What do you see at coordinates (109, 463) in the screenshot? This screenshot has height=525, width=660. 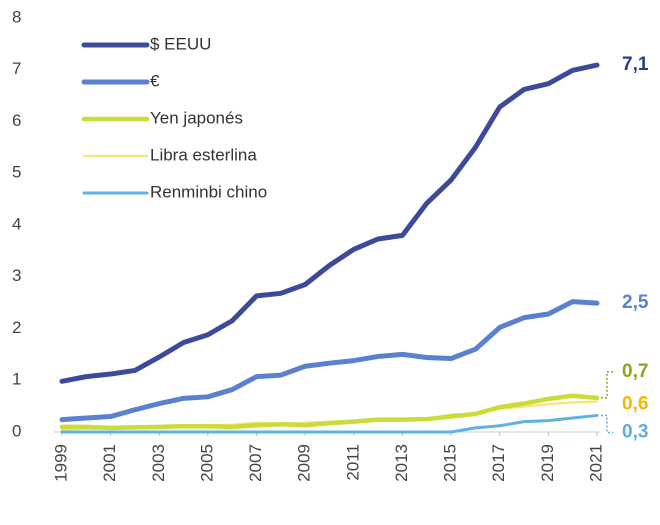 I see `x-tick-label: 2001` at bounding box center [109, 463].